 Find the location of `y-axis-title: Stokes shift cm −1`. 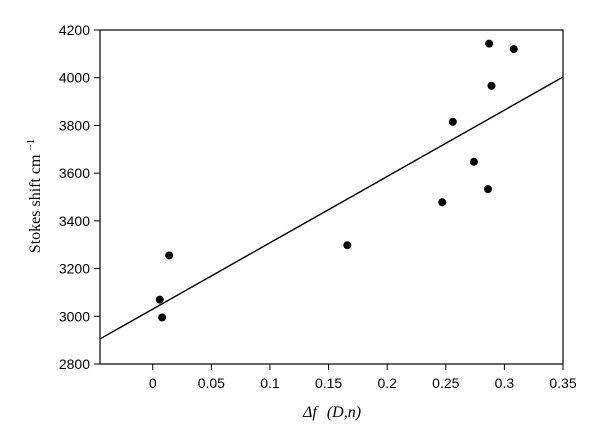

y-axis-title: Stokes shift cm −1 is located at coordinates (34, 196).